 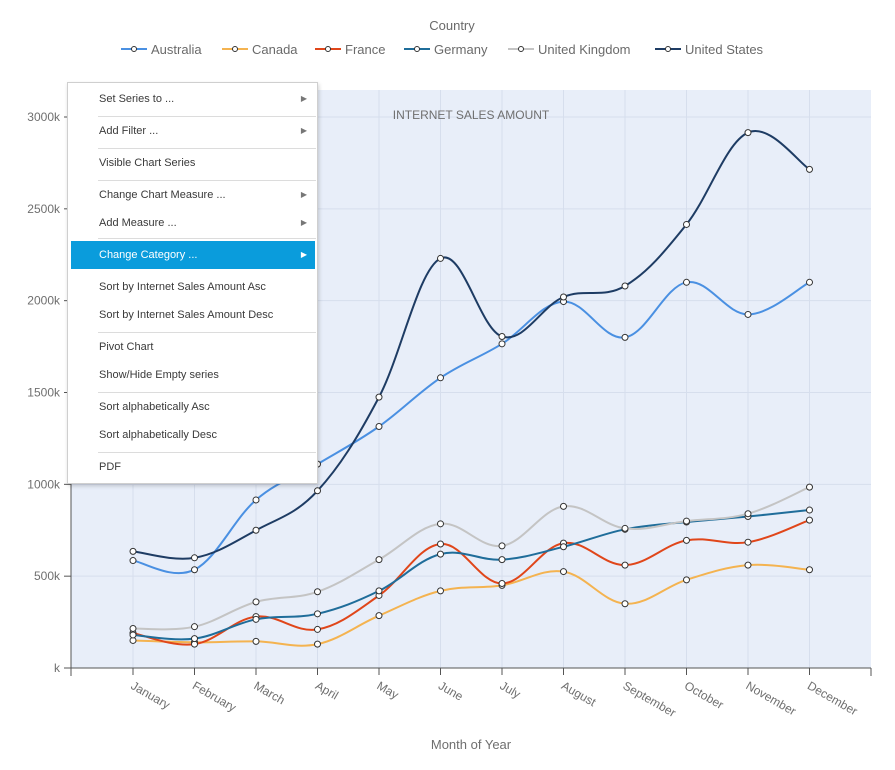 I want to click on x-tick-label: April, so click(x=327, y=690).